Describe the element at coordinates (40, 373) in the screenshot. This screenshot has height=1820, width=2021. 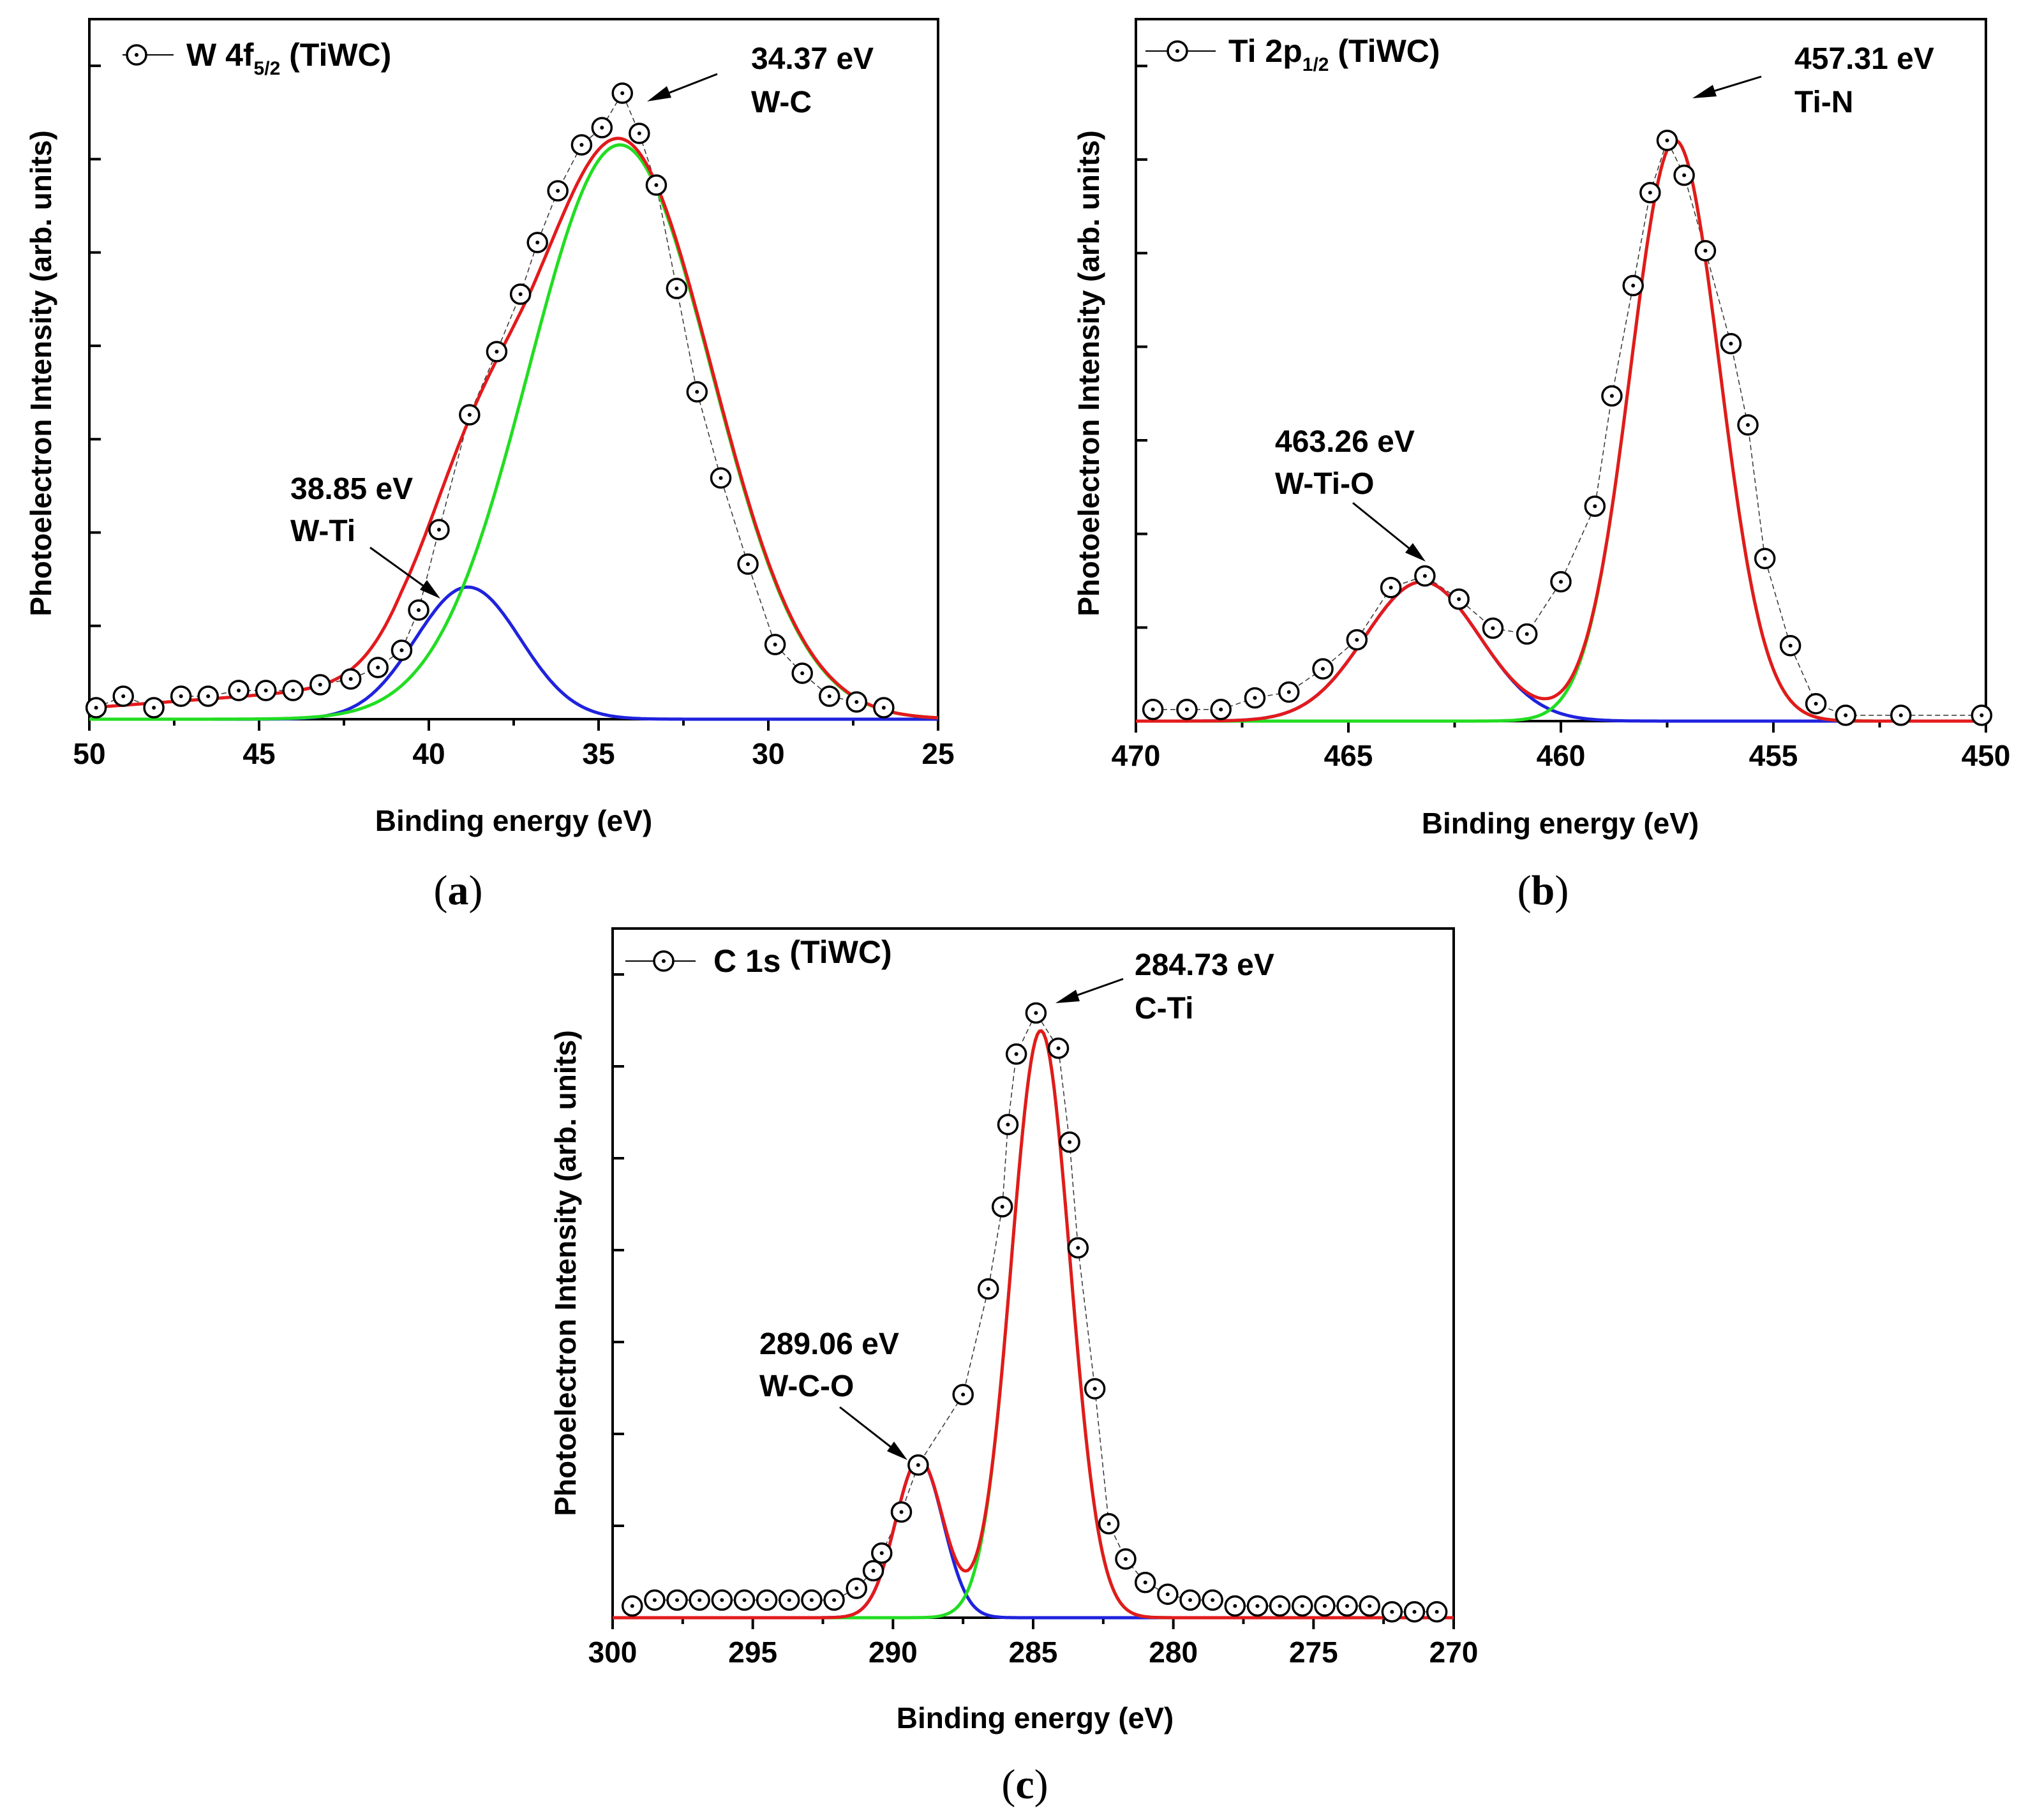
I see `y-axis-label: Photoelectron Intensity (arb. units)` at that location.